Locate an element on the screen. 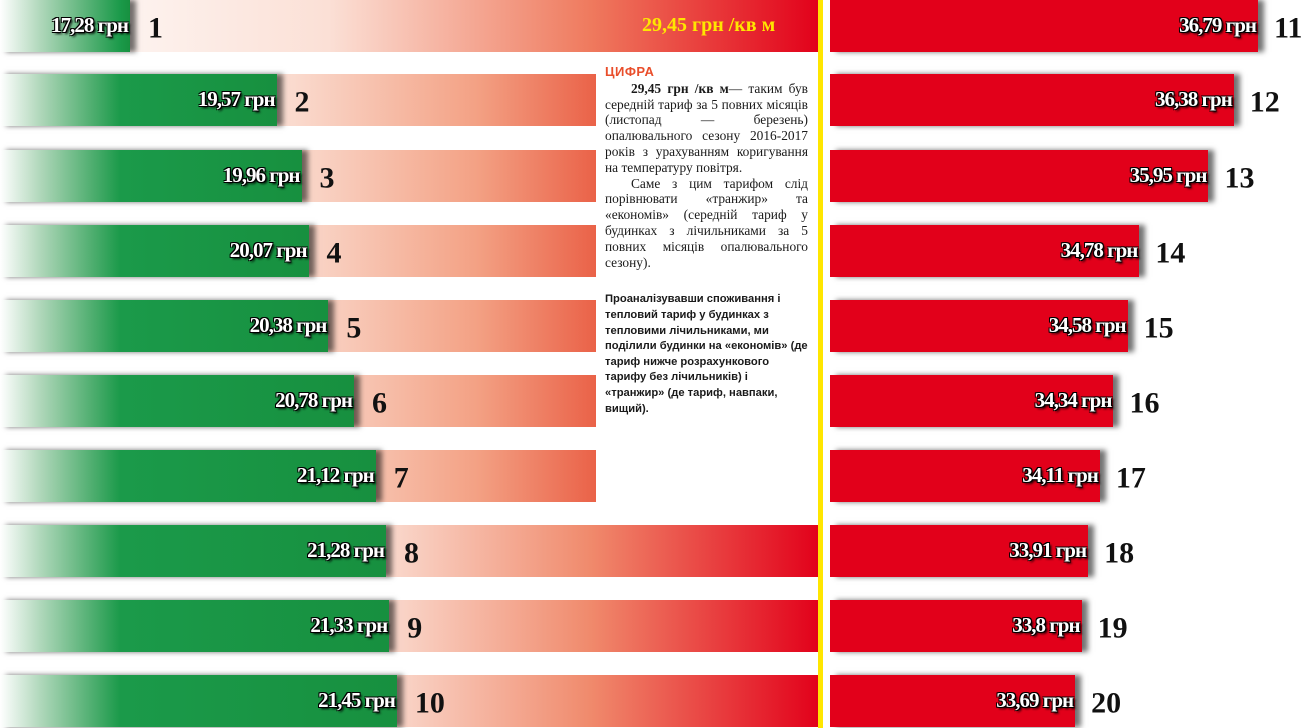 The height and width of the screenshot is (728, 1314). bar-row-2: 19,57 грн 2 36,38 грн 12 is located at coordinates (657, 100).